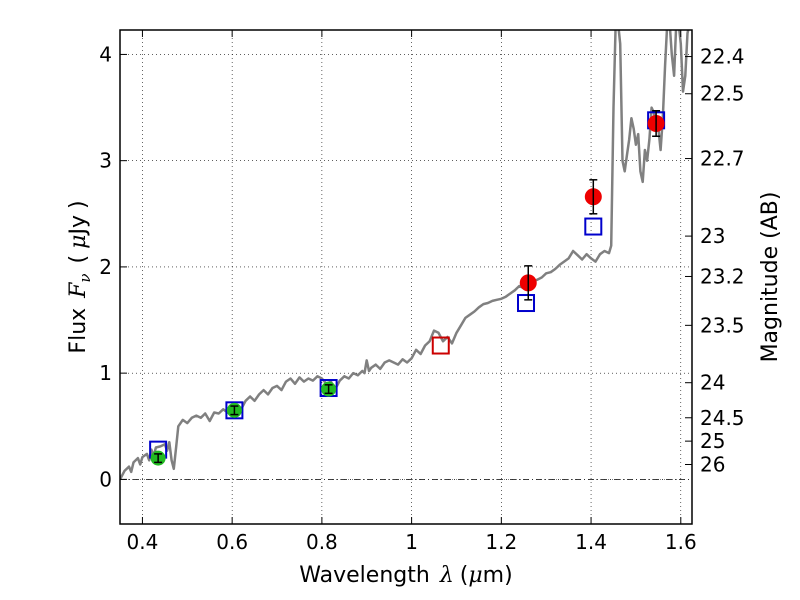 This screenshot has width=800, height=600. What do you see at coordinates (143, 542) in the screenshot?
I see `x-tick-label: 0.4` at bounding box center [143, 542].